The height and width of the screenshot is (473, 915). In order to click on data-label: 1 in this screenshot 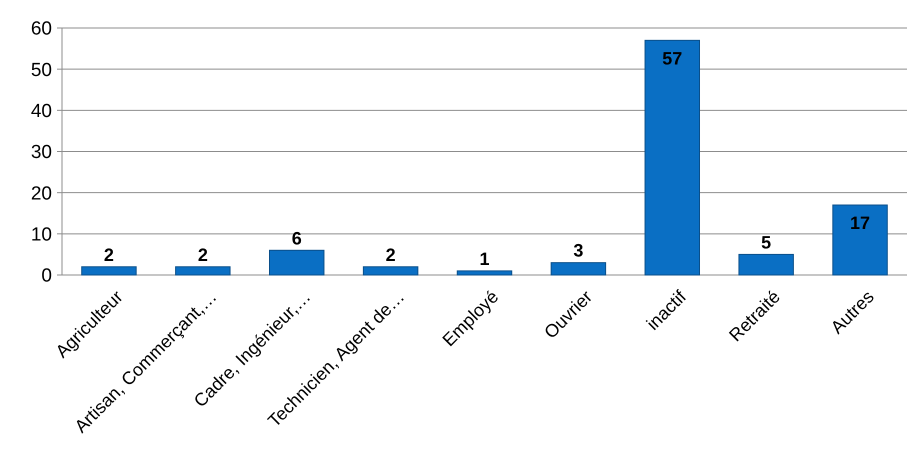, I will do `click(484, 258)`.